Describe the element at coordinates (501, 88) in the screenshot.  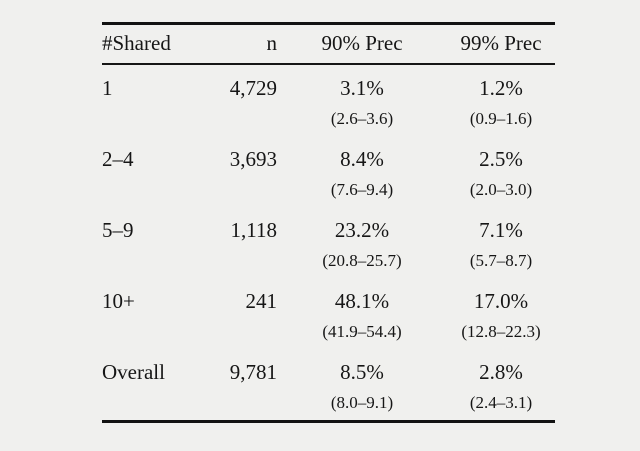
I see `prec99-value: 1.2%` at that location.